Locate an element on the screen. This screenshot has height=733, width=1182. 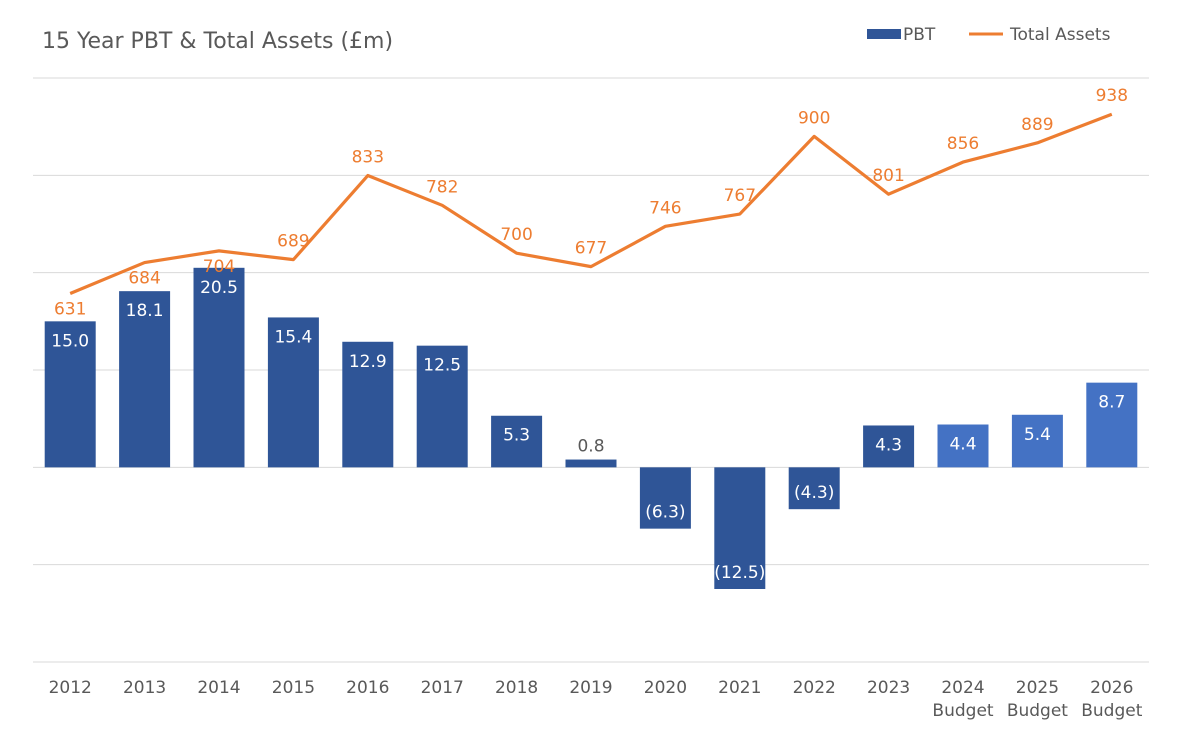
pbt-bar-2014 is located at coordinates (219, 367).